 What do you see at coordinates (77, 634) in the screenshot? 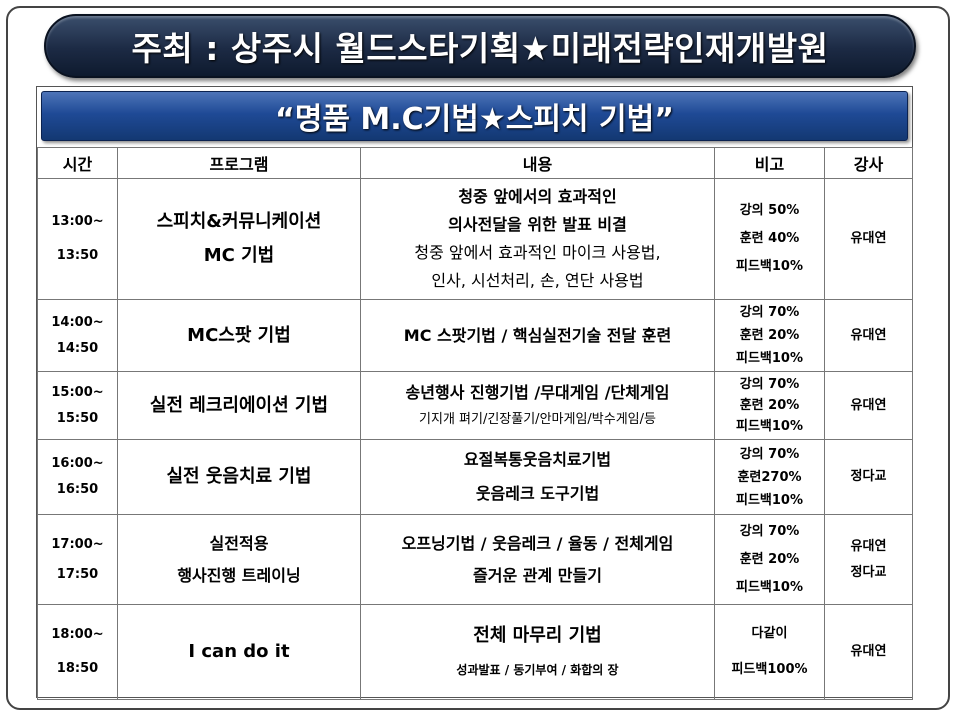
I see `time-start: 18:00~` at bounding box center [77, 634].